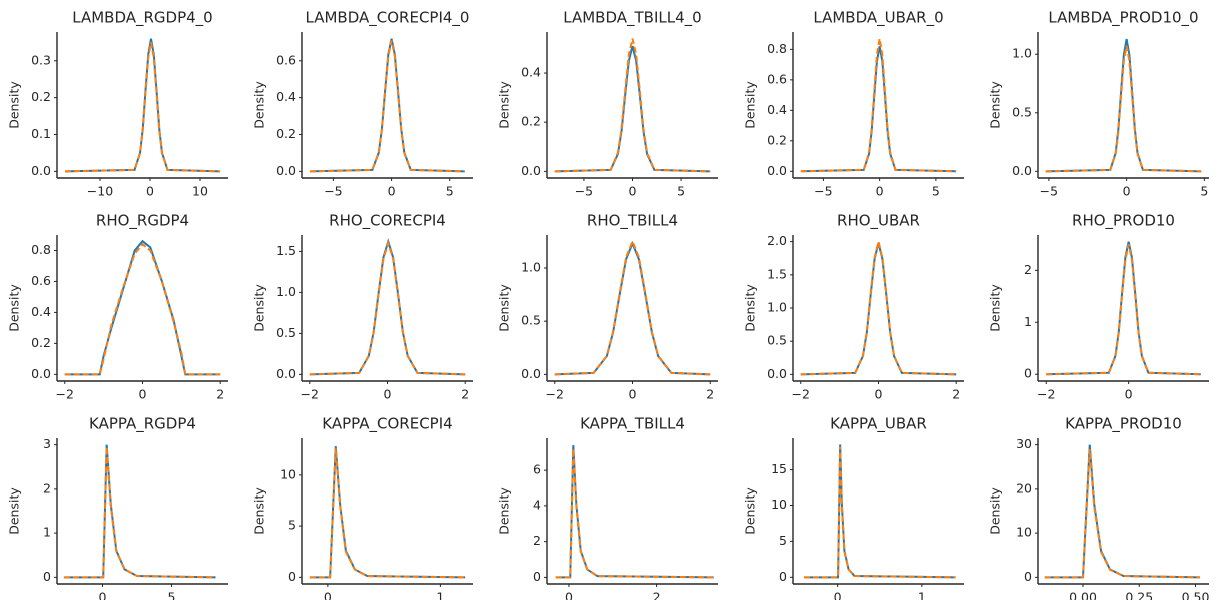  Describe the element at coordinates (362, 104) in the screenshot. I see `subplot: LAMBDA_CORECPI4_0 Density 0.0 0.2 0.4 0.6 −5 0 5` at that location.